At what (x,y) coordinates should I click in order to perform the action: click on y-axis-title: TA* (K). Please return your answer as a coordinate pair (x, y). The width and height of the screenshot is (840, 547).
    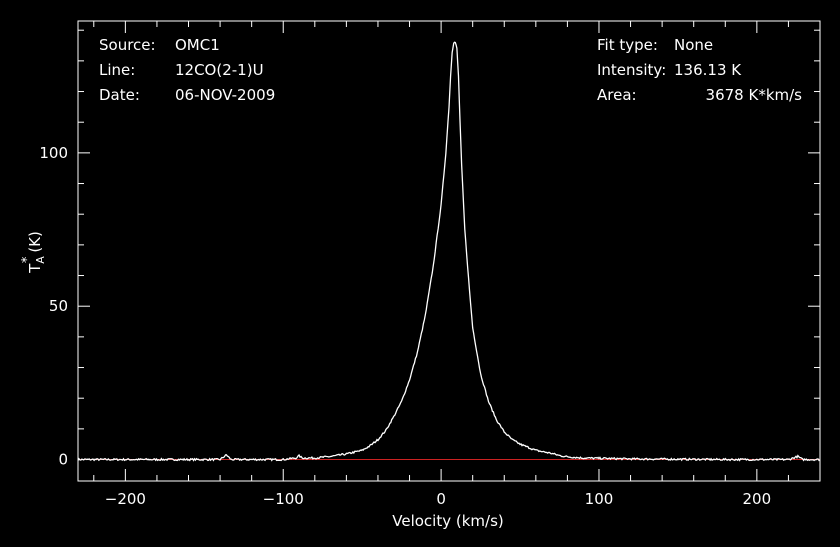
    Looking at the image, I should click on (33, 252).